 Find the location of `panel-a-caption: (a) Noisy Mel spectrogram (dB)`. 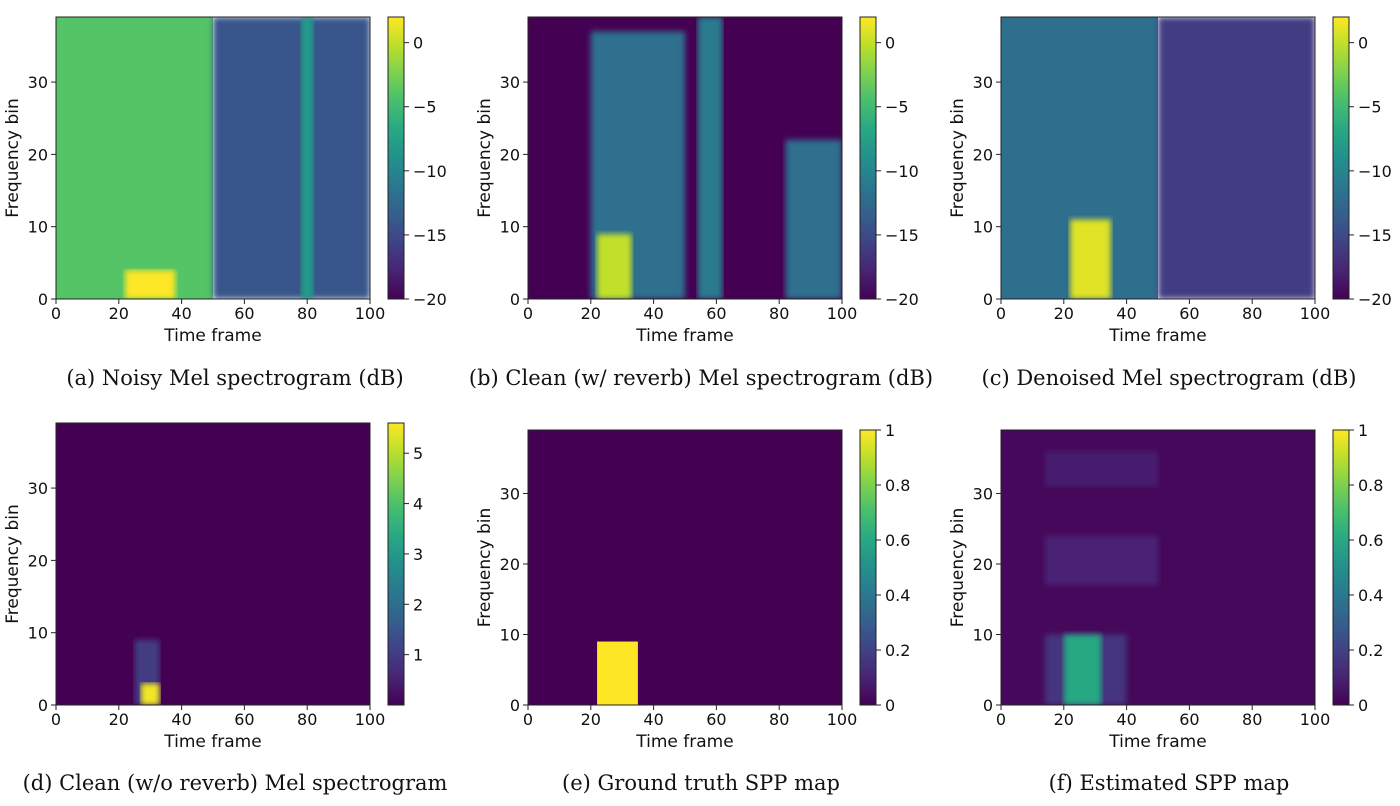

panel-a-caption: (a) Noisy Mel spectrogram (dB) is located at coordinates (235, 378).